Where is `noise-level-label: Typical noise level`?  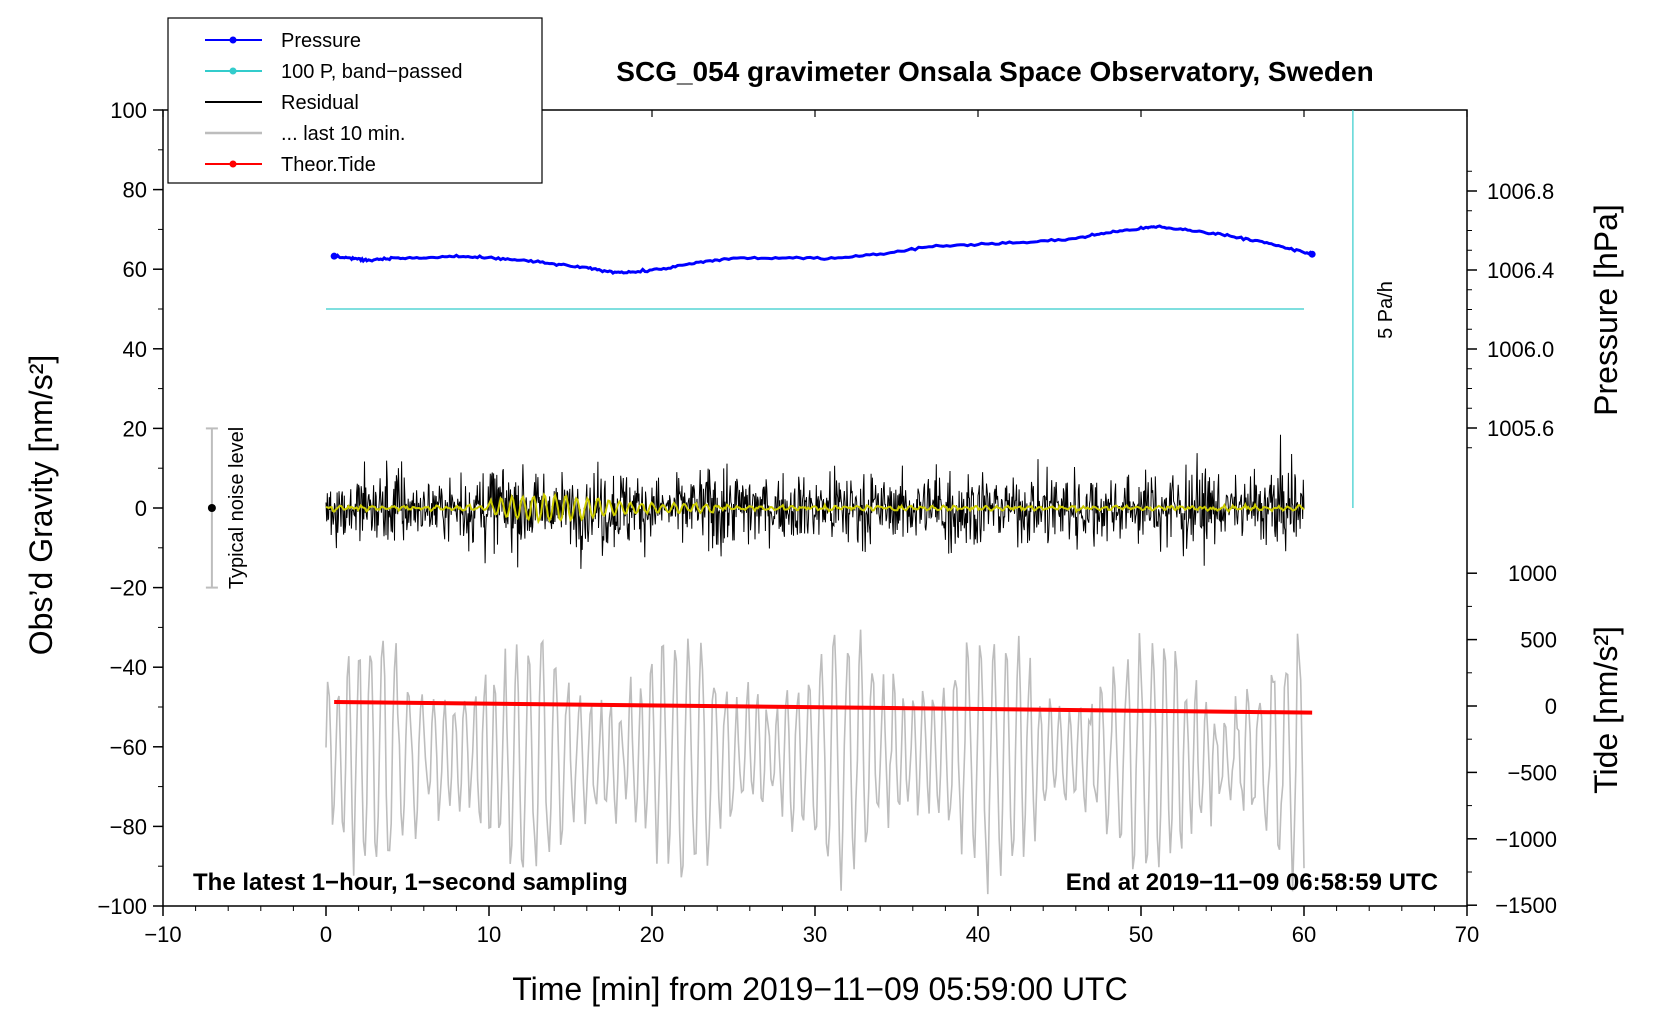
noise-level-label: Typical noise level is located at coordinates (237, 508).